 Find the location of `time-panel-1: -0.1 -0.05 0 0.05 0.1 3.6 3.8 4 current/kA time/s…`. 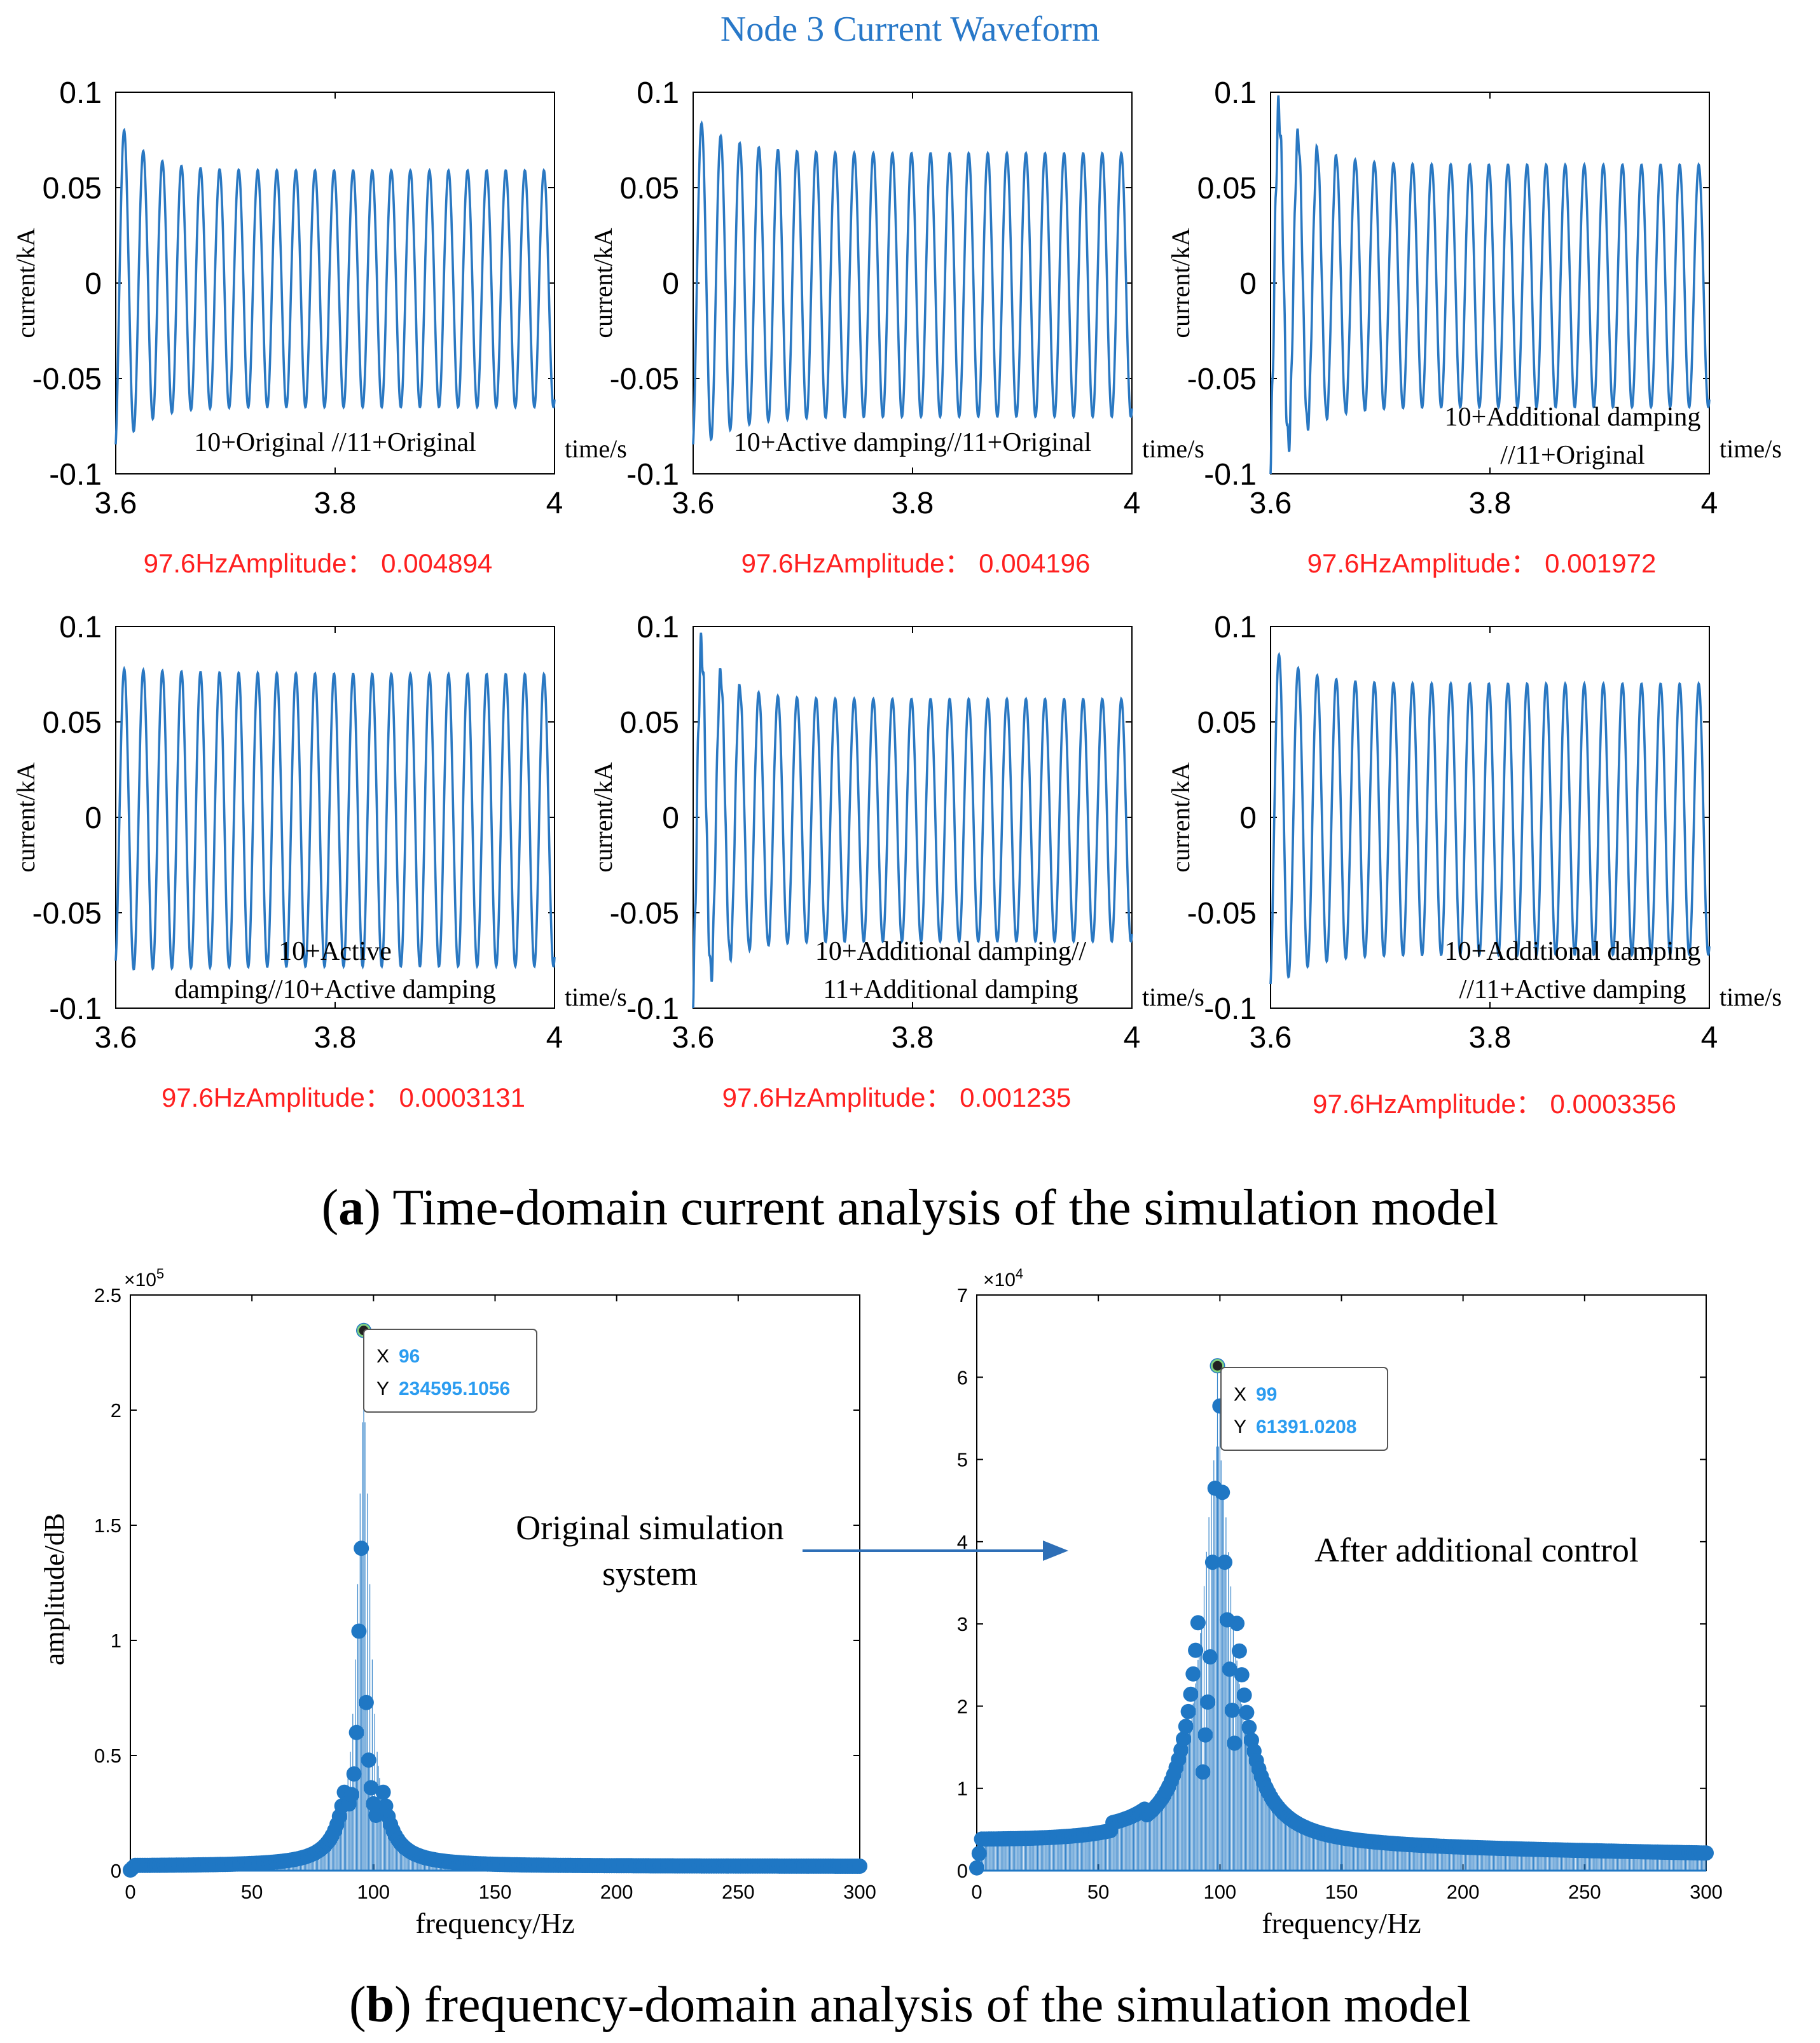

time-panel-1: -0.1 -0.05 0 0.05 0.1 3.6 3.8 4 current/kA time/s… is located at coordinates (319, 327).